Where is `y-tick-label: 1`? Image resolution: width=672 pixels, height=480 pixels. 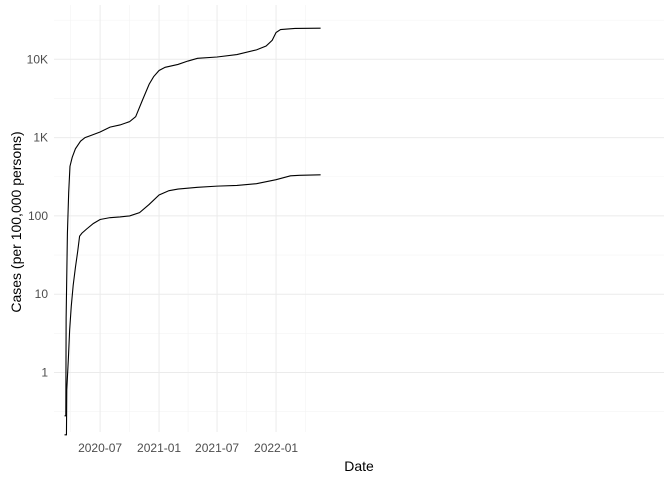 y-tick-label: 1 is located at coordinates (44, 373).